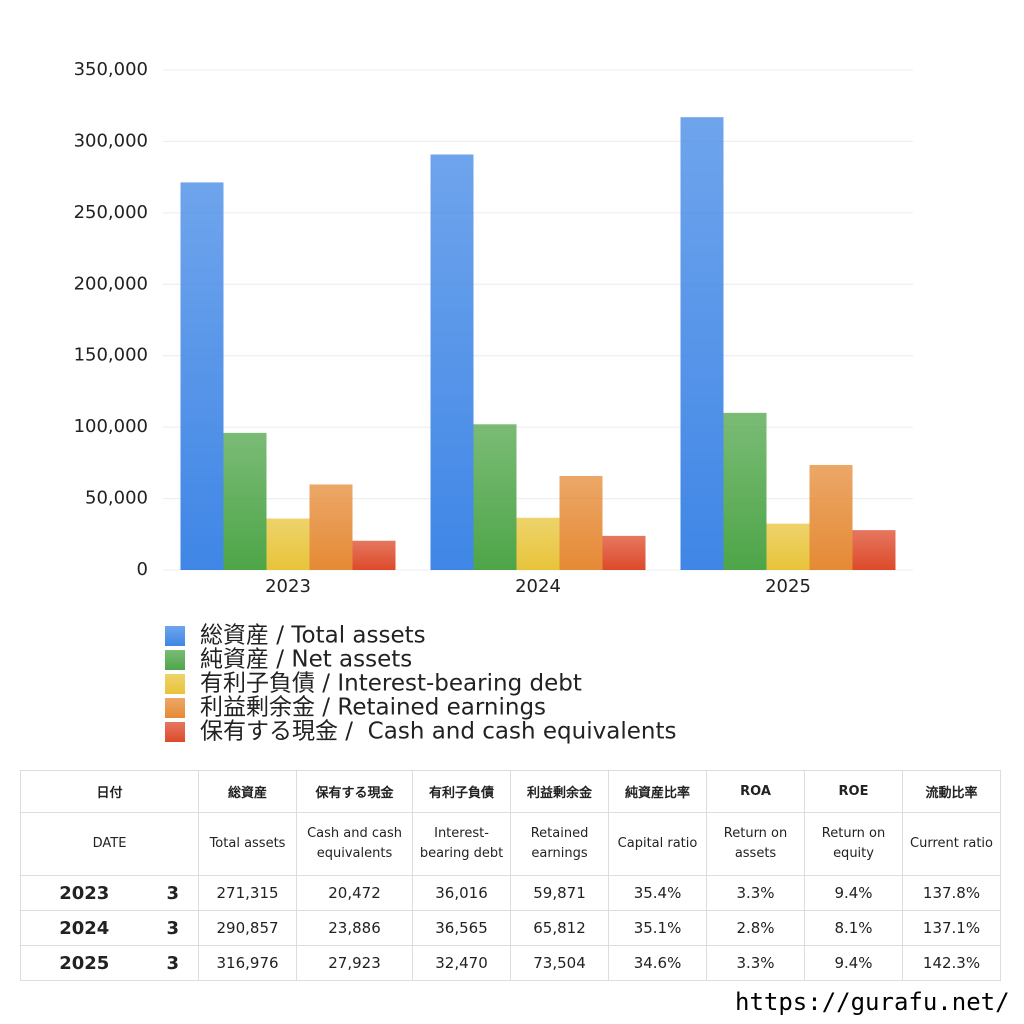 This screenshot has height=1024, width=1024. What do you see at coordinates (560, 893) in the screenshot?
I see `table-cell: 59,871` at bounding box center [560, 893].